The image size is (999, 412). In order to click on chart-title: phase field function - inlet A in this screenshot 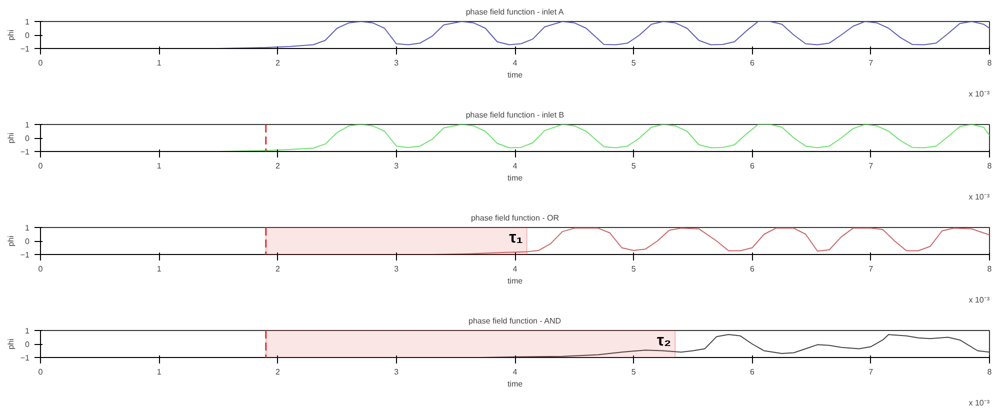, I will do `click(515, 12)`.